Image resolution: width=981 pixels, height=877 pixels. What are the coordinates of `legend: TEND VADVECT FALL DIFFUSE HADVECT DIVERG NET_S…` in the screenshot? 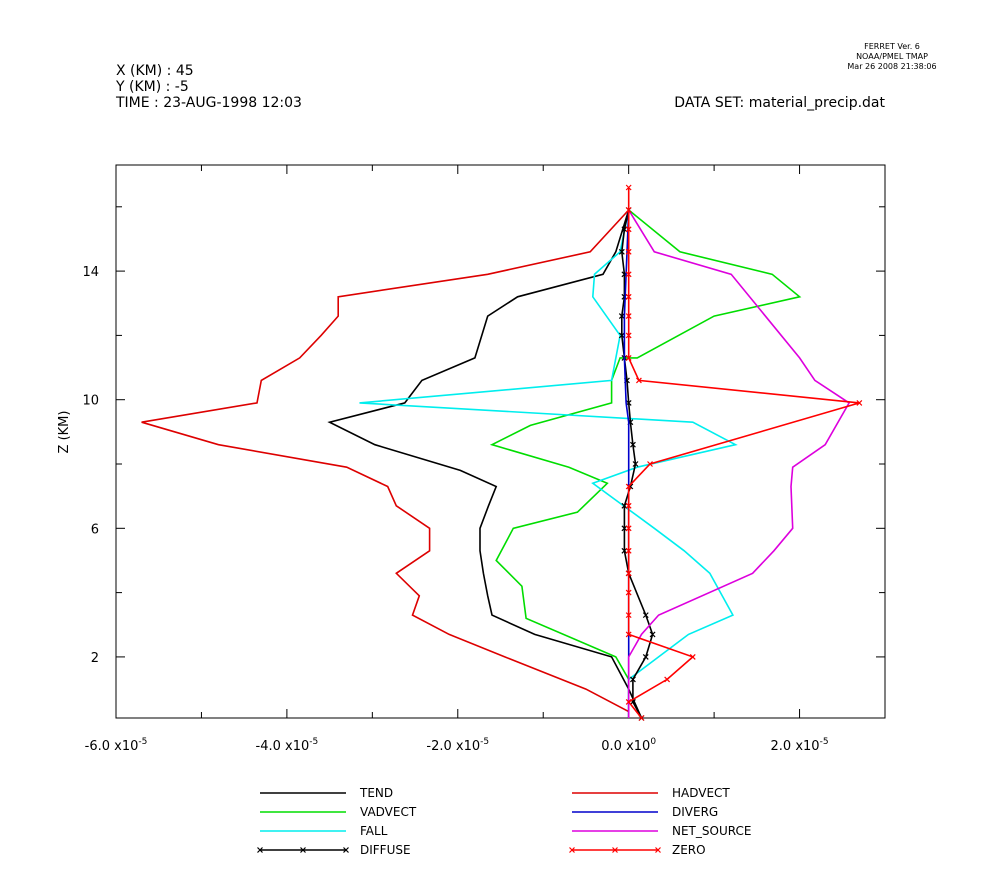 It's located at (504, 821).